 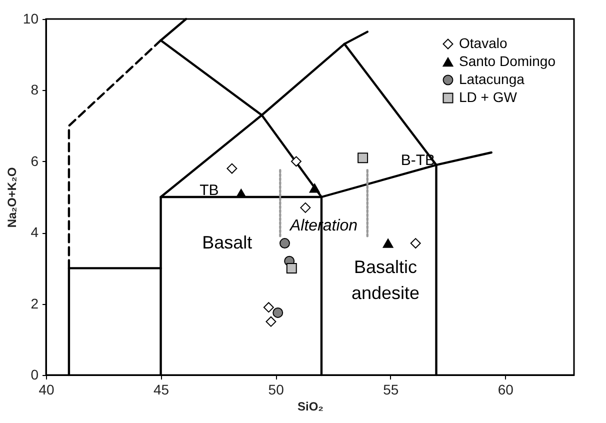 I want to click on y-tick-label: 2, so click(x=34, y=303).